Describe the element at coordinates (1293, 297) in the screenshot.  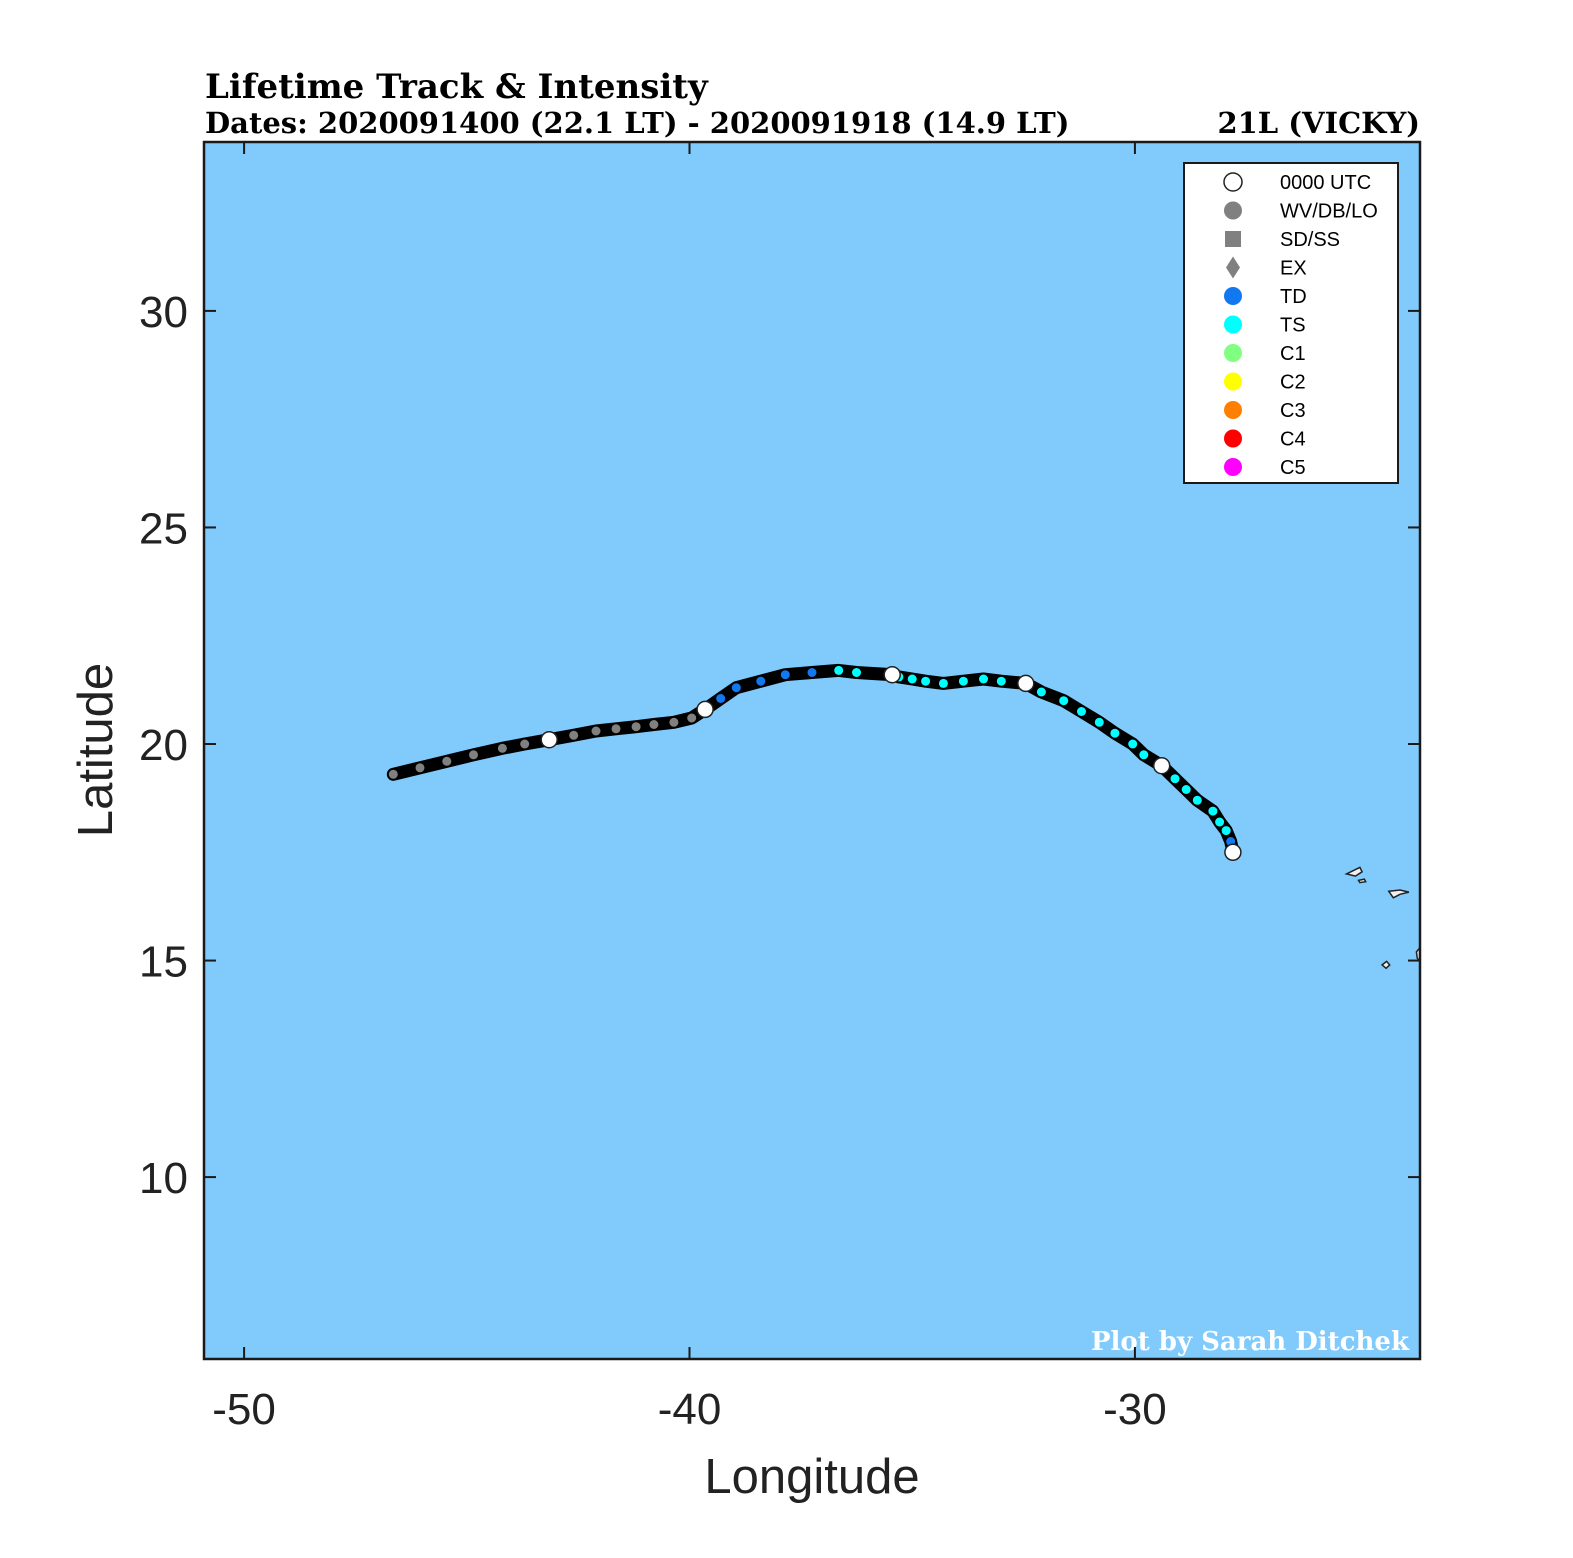
I see `legend-label: TD` at that location.